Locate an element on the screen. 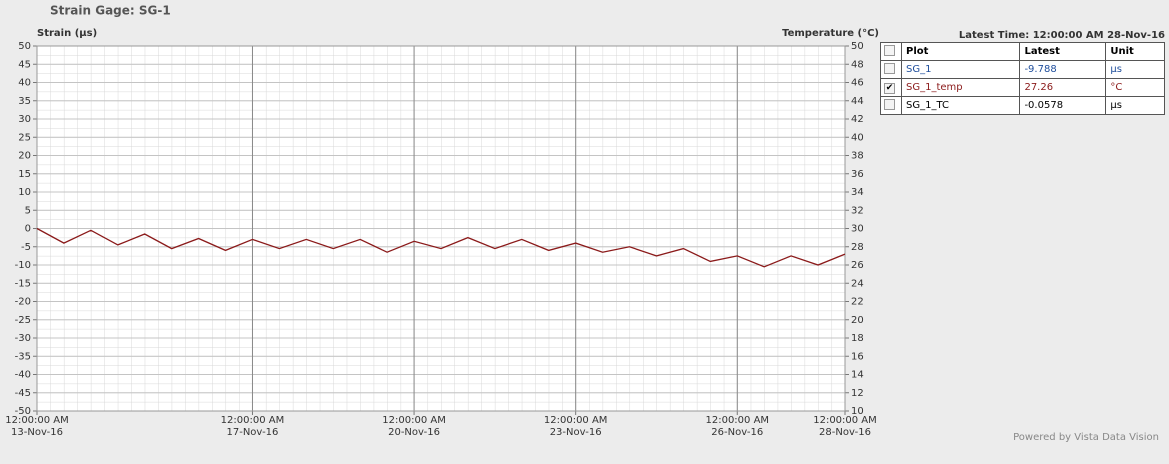  checkbox-cell: ✔ is located at coordinates (891, 87).